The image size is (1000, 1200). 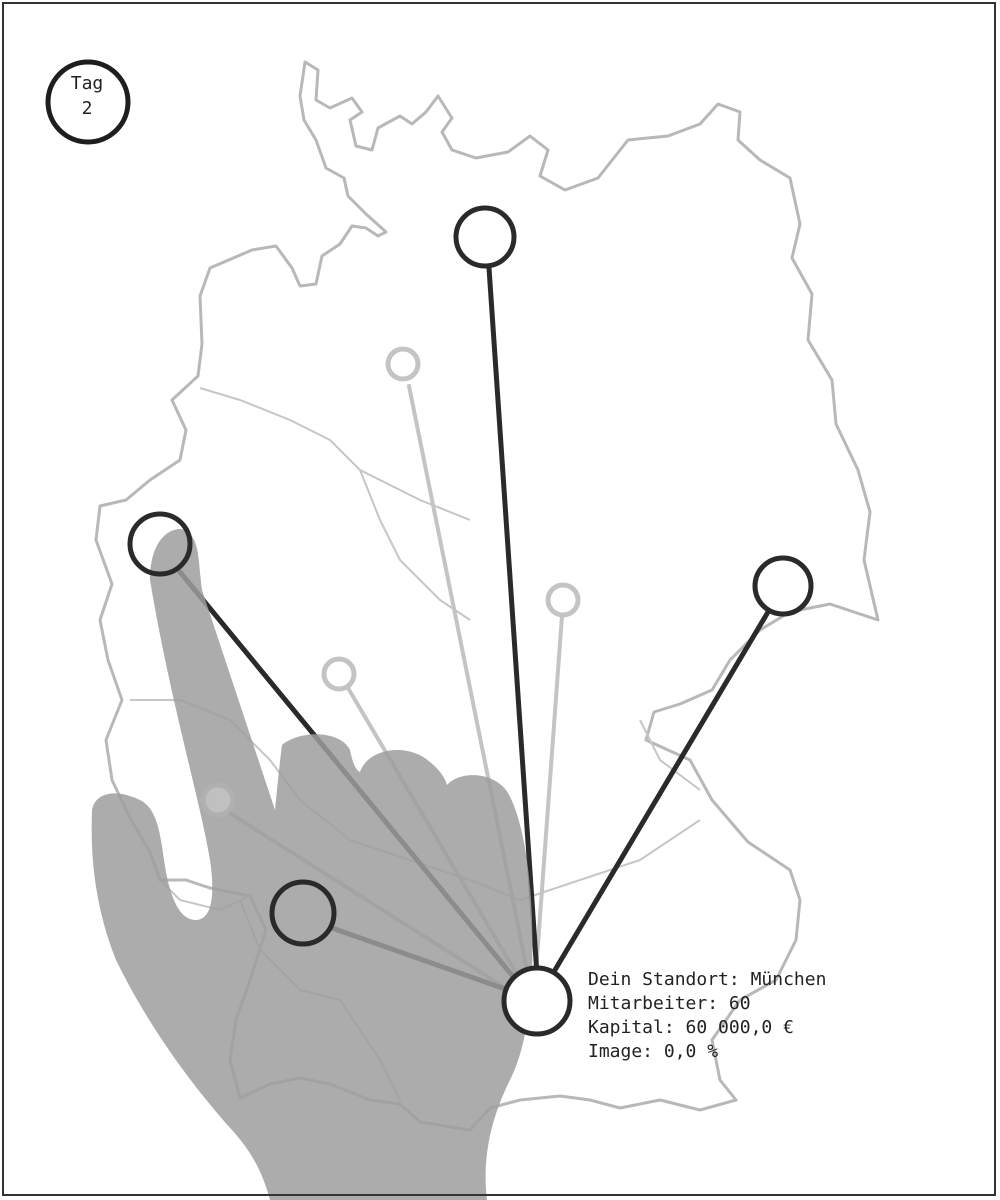 I want to click on capital-row: Kapital: 60 000,0 €, so click(x=738, y=1028).